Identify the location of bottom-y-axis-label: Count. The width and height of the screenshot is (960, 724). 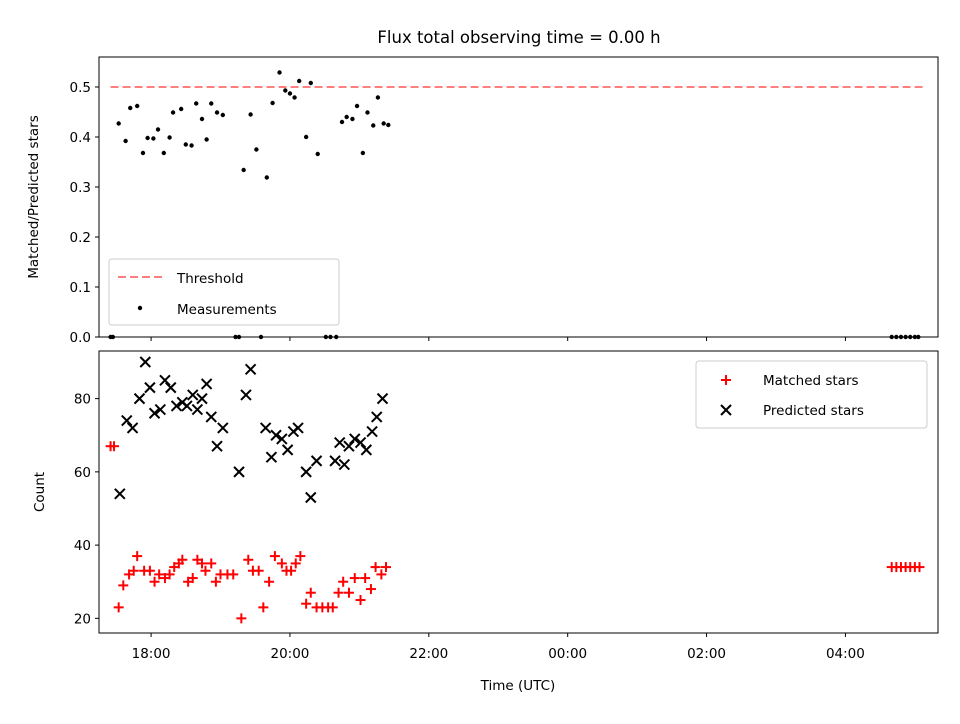
(40, 492).